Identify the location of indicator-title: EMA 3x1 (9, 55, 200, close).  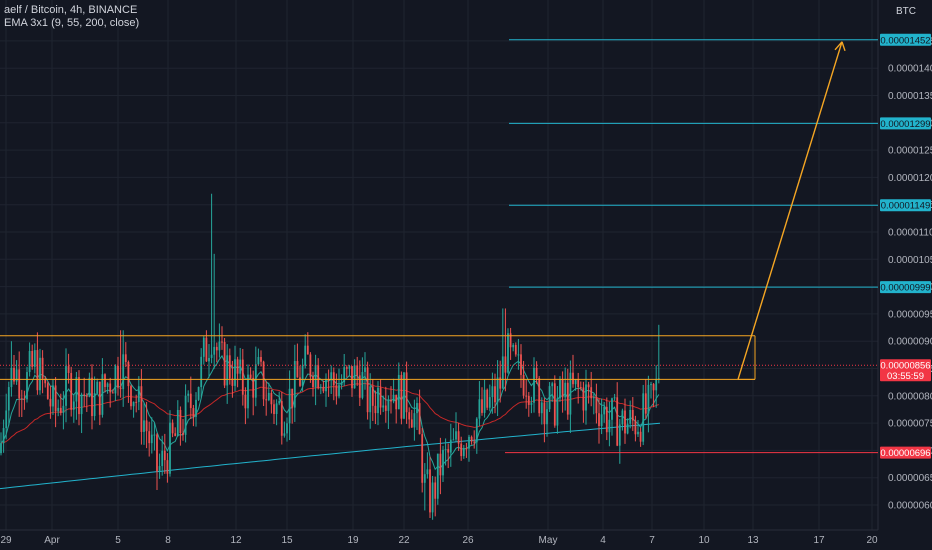
(72, 23).